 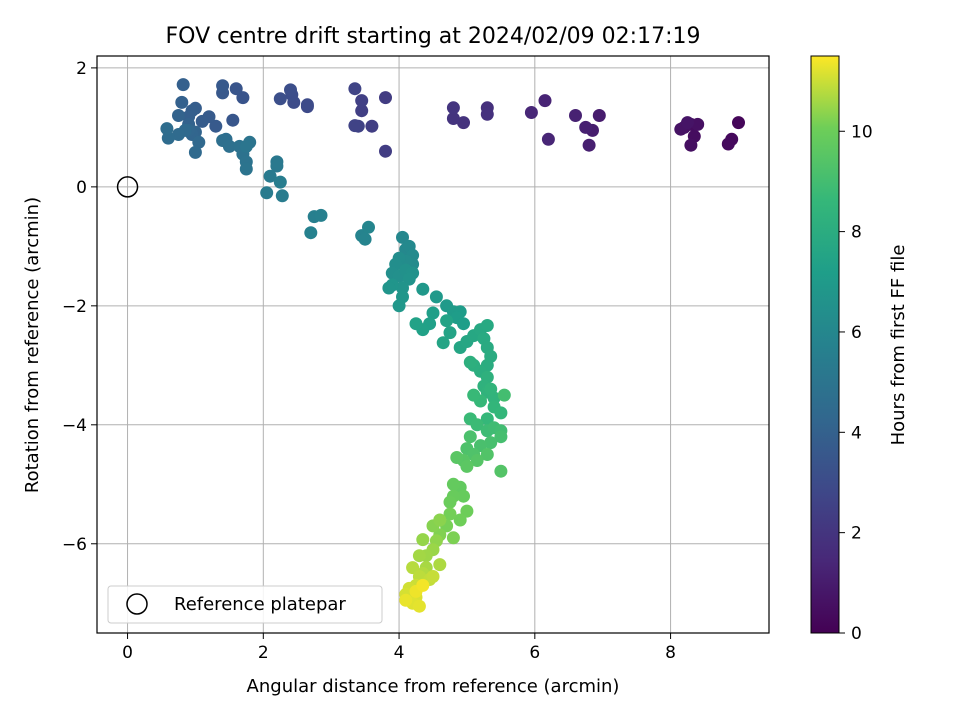 What do you see at coordinates (856, 333) in the screenshot?
I see `colorbar-tick-label: 6` at bounding box center [856, 333].